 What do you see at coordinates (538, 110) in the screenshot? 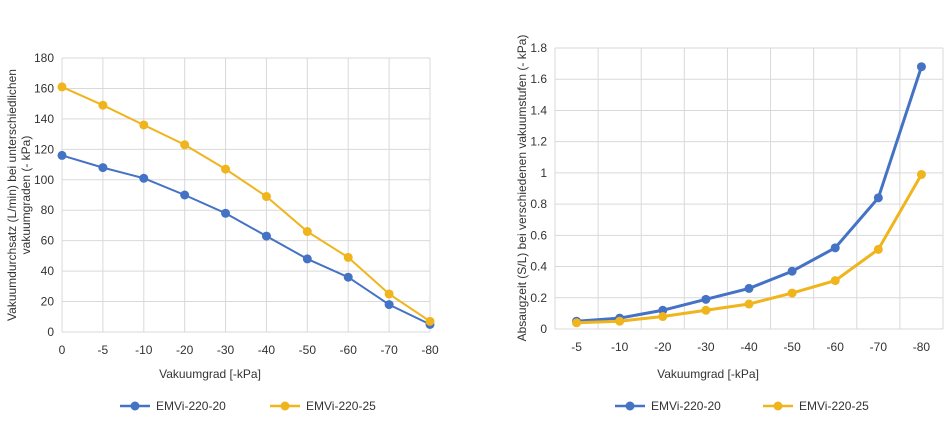
I see `y-tick-label: 1.4` at bounding box center [538, 110].